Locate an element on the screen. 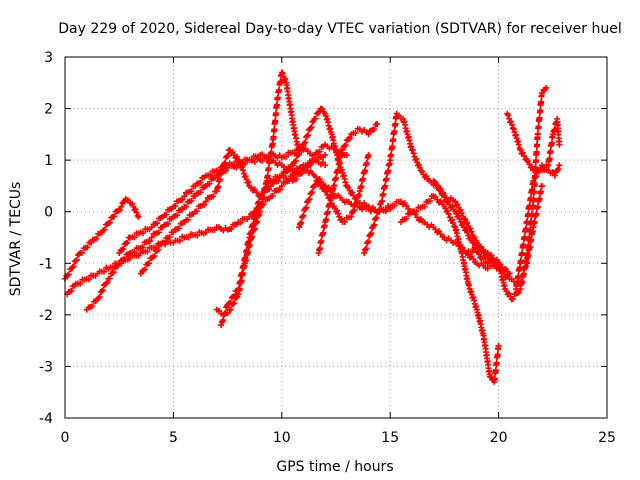 The height and width of the screenshot is (480, 640). y-tick-label: 1 is located at coordinates (48, 161).